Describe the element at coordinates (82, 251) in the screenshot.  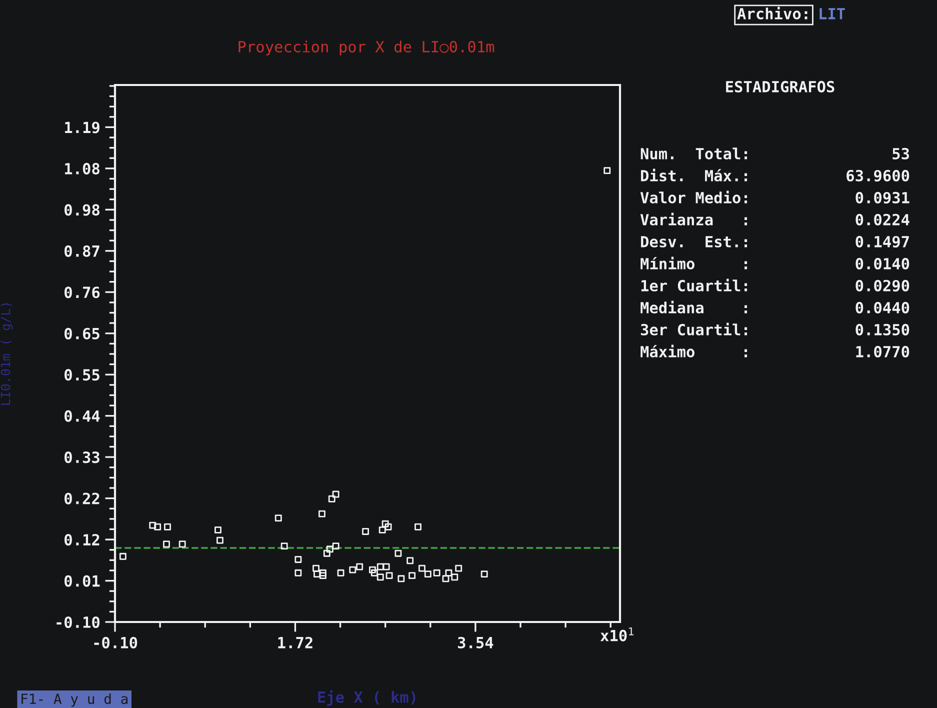
I see `y-tick-label: 0.87` at that location.